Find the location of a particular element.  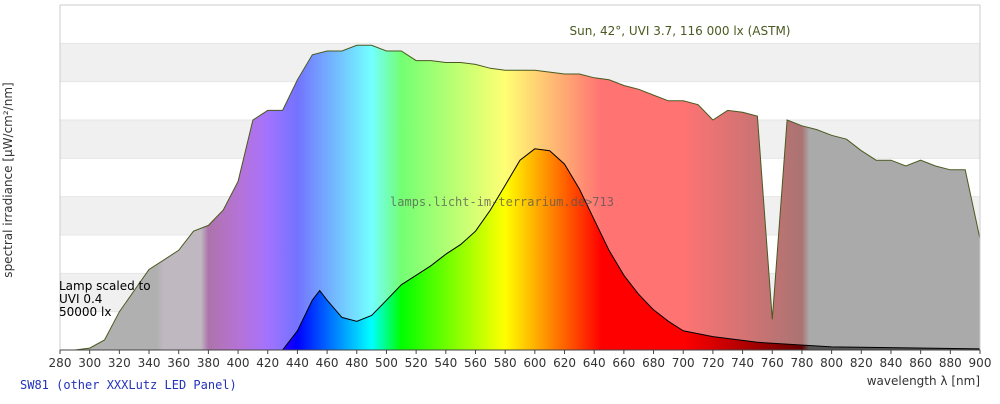

x-tick-label: 500 is located at coordinates (386, 363).